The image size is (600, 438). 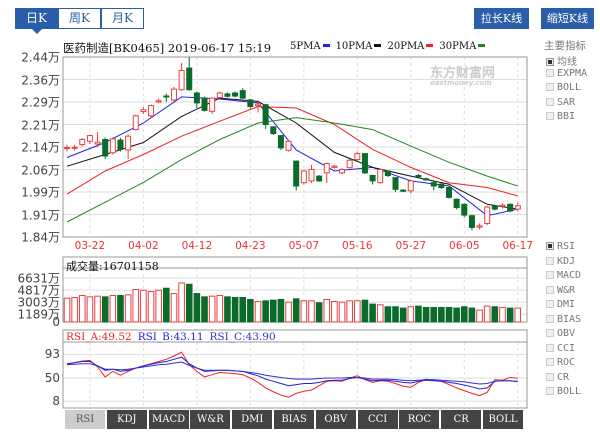 What do you see at coordinates (566, 304) in the screenshot?
I see `checkbox-label: DMI` at bounding box center [566, 304].